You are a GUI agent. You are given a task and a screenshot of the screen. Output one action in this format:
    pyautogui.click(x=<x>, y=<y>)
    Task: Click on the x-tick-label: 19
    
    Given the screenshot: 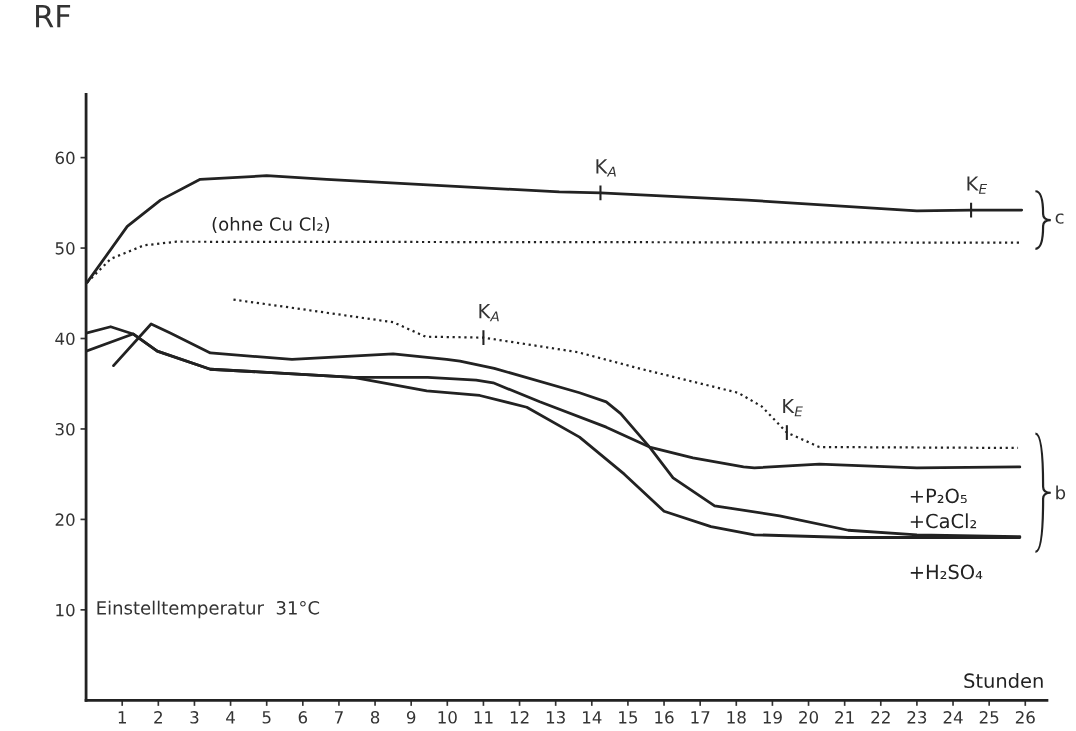 What is the action you would take?
    pyautogui.click(x=772, y=717)
    